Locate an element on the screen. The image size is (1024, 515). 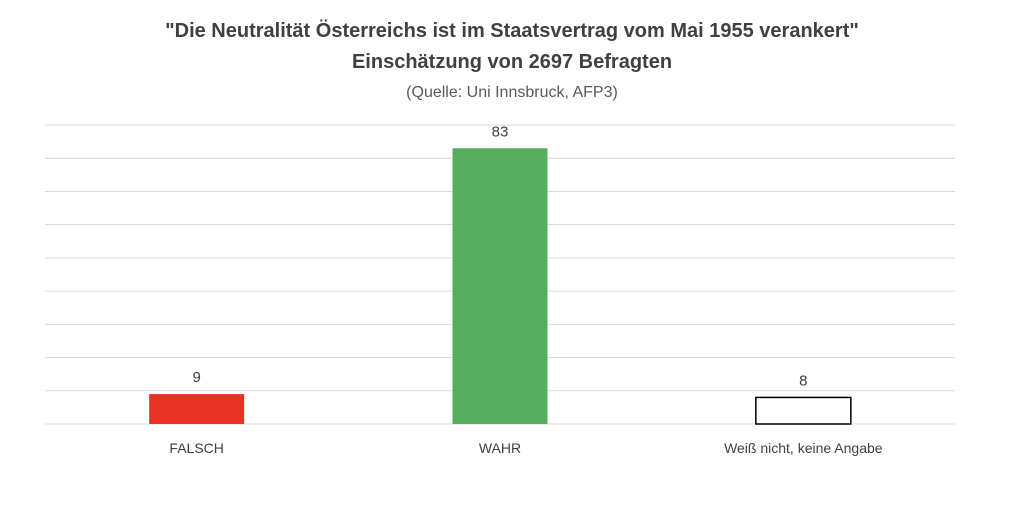
x-tick-label: FALSCH is located at coordinates (196, 448).